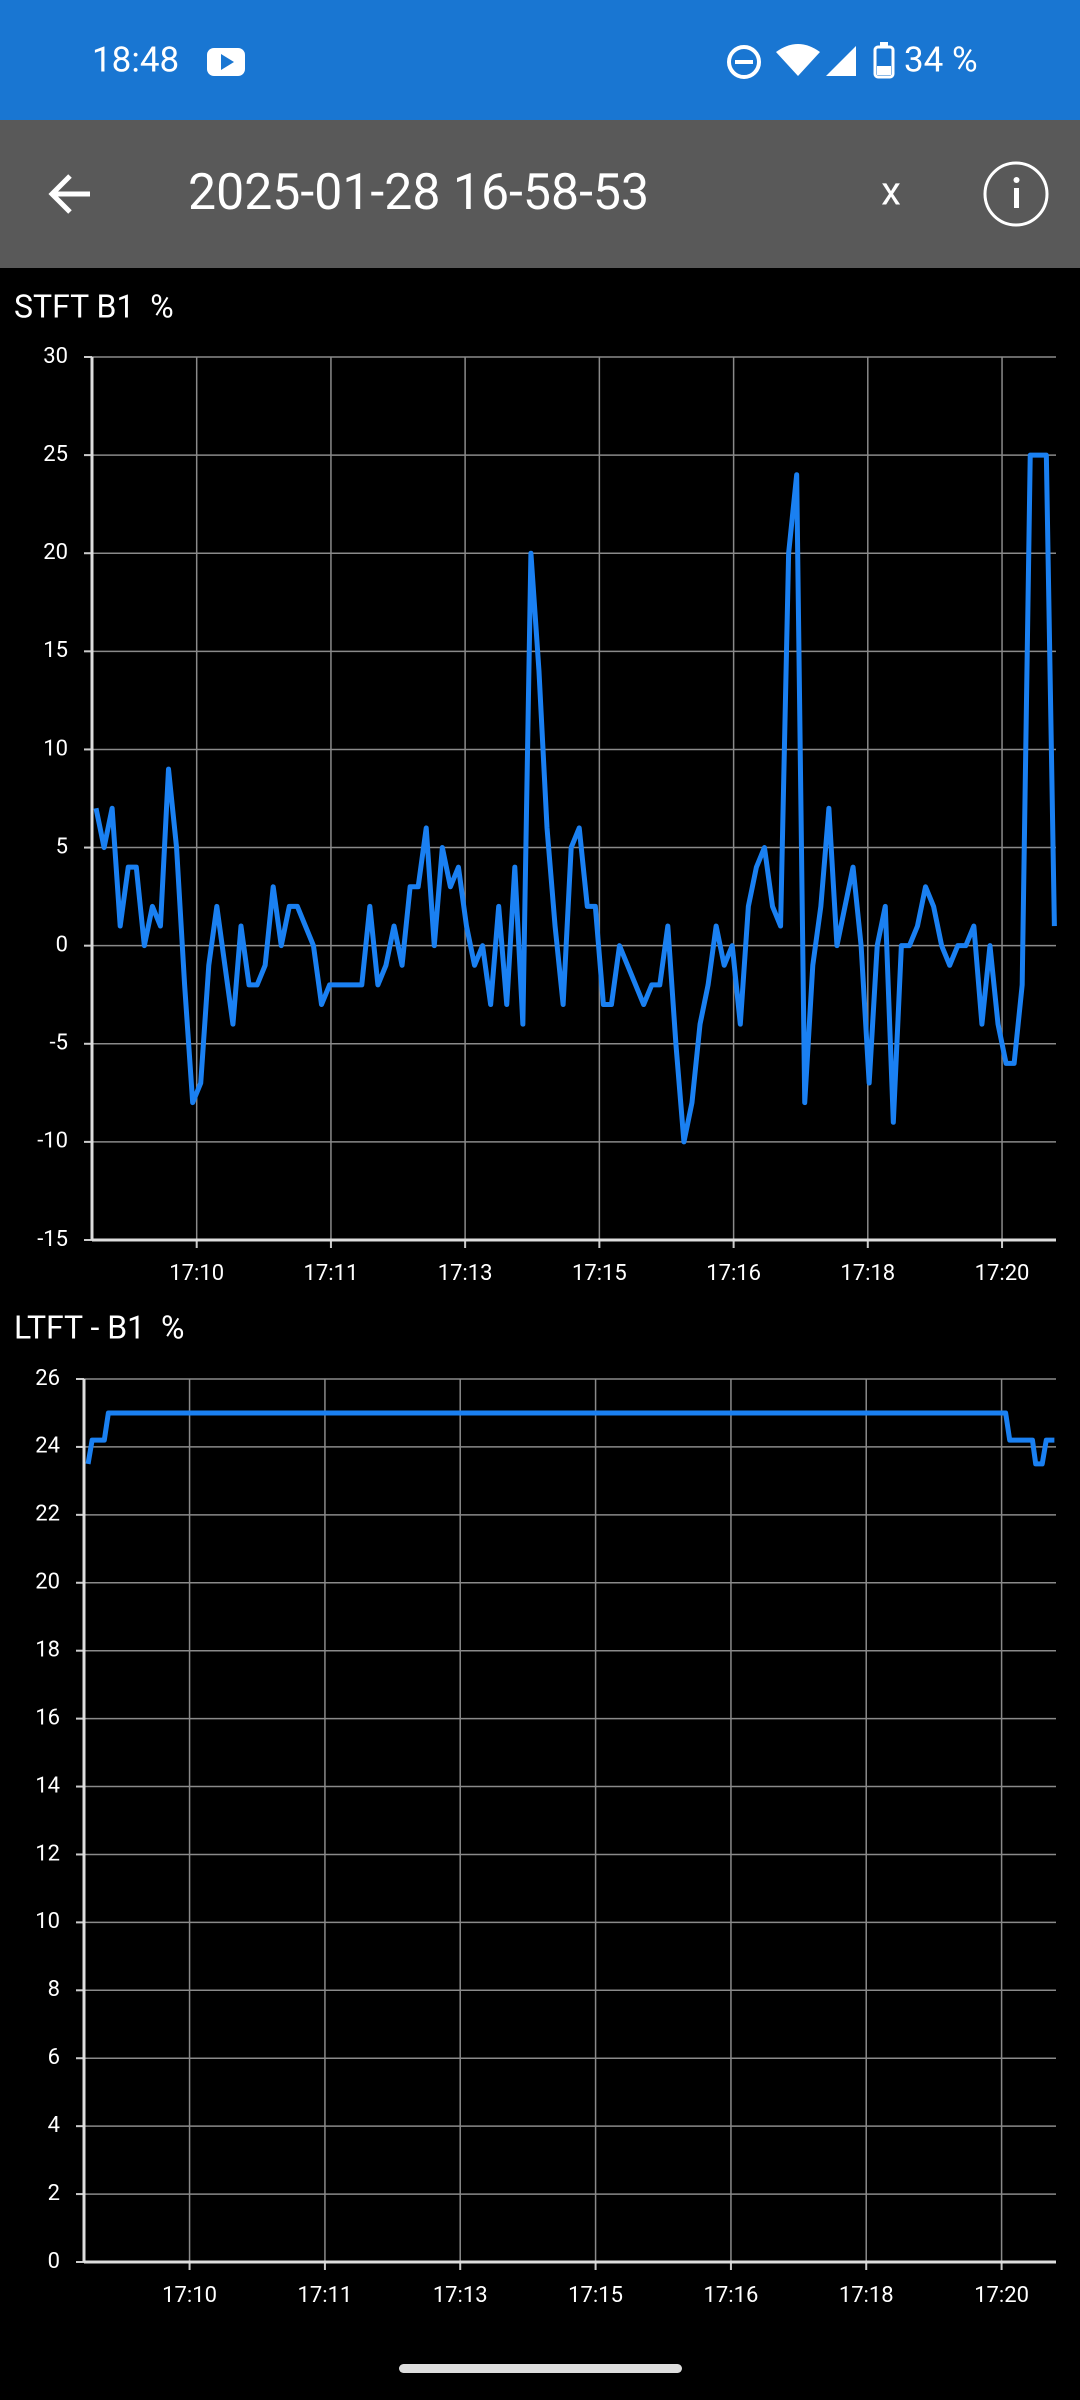 Image resolution: width=1080 pixels, height=2400 pixels. I want to click on y-tick-label: 26, so click(47, 1378).